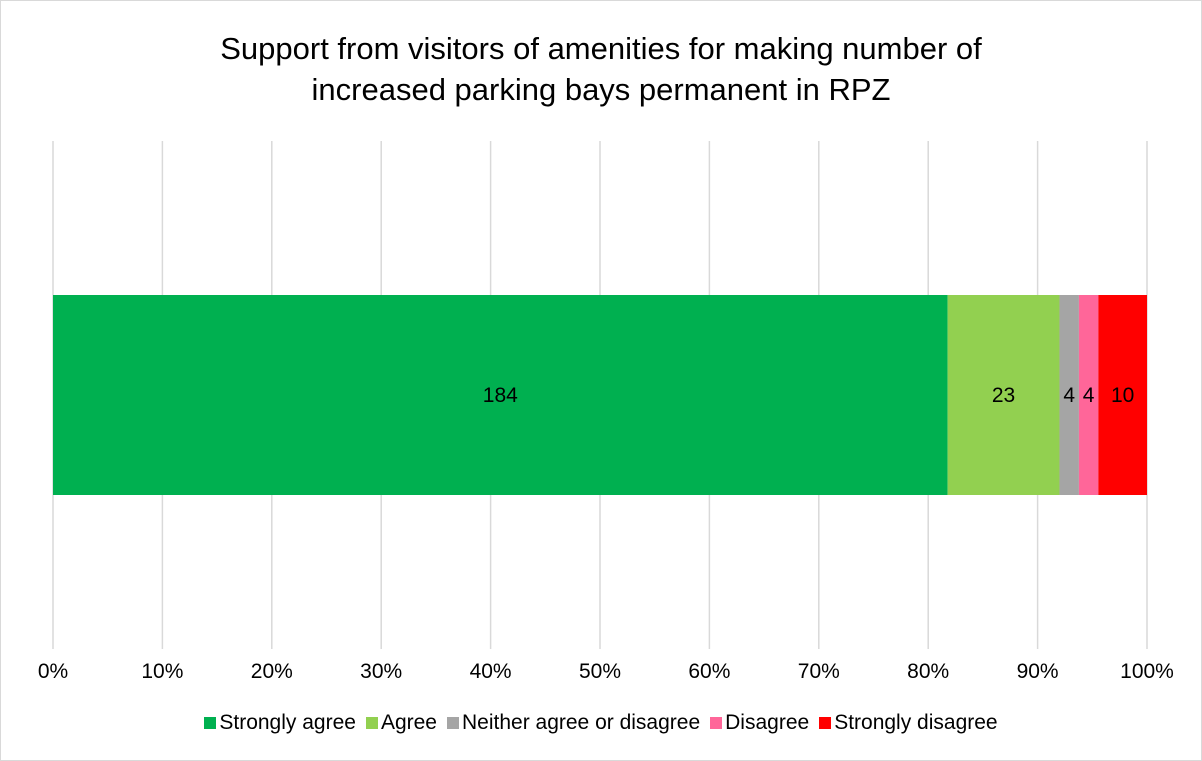 Image resolution: width=1202 pixels, height=761 pixels. Describe the element at coordinates (819, 671) in the screenshot. I see `x-tick-label: 70%` at that location.